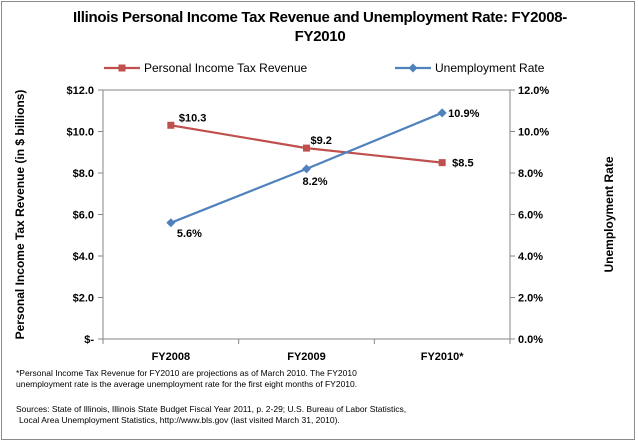 The height and width of the screenshot is (443, 638). I want to click on legend-marker-square, so click(122, 68).